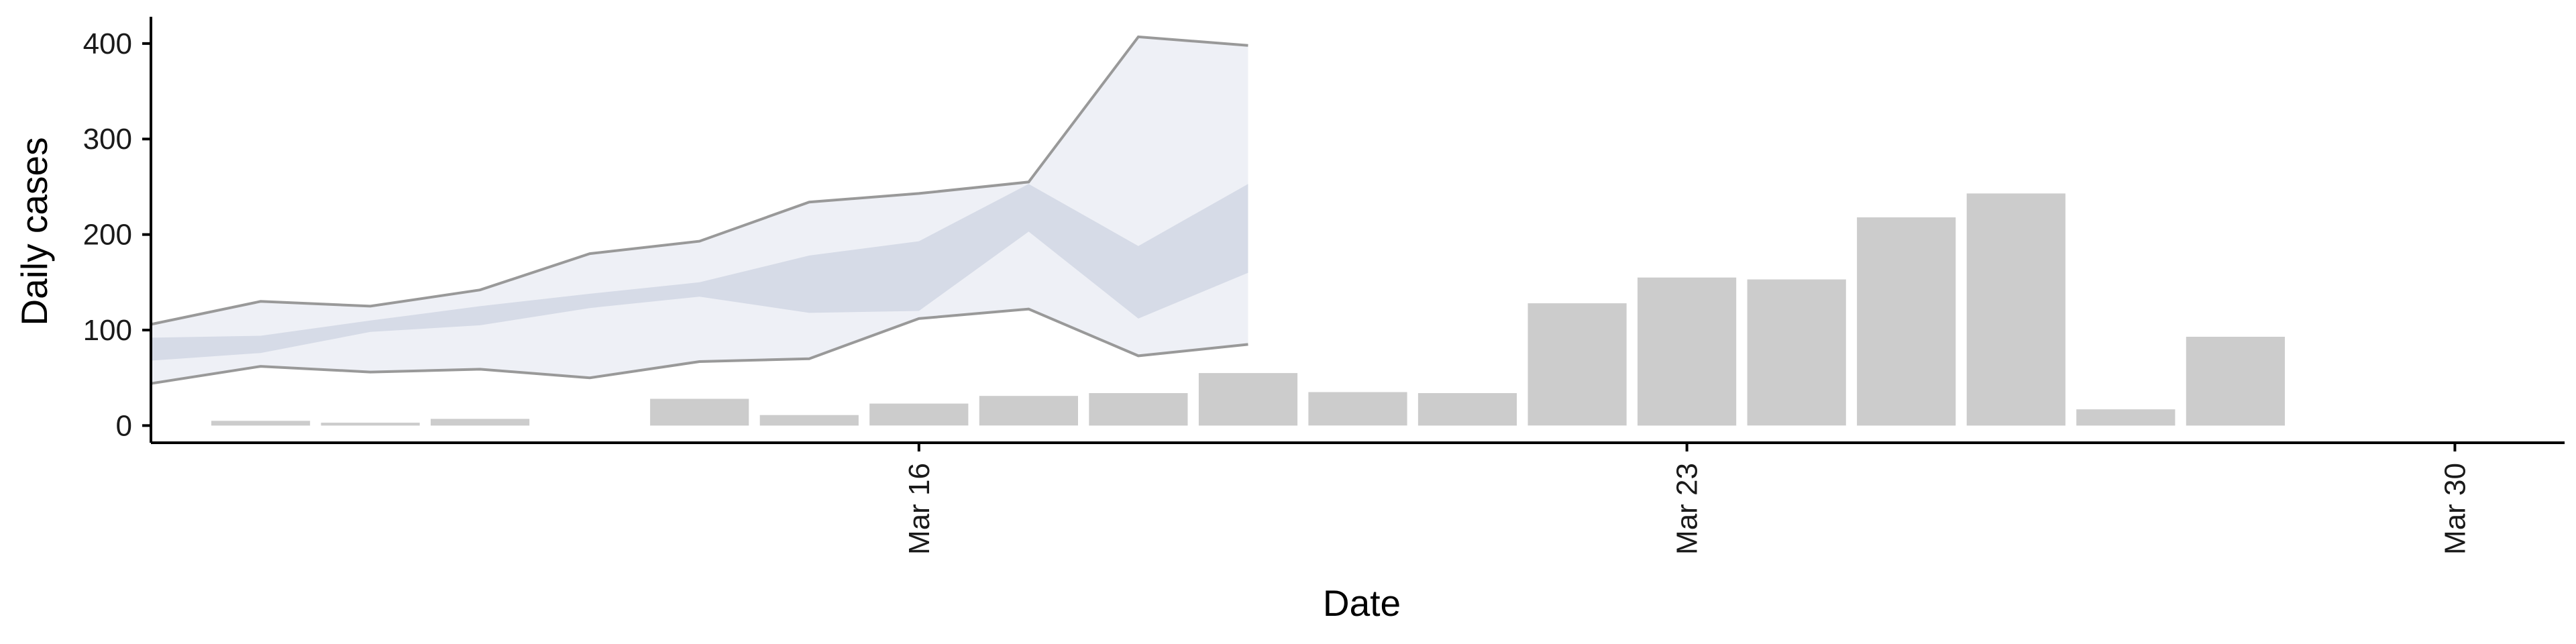  Describe the element at coordinates (1362, 603) in the screenshot. I see `x-axis-title: Date` at that location.